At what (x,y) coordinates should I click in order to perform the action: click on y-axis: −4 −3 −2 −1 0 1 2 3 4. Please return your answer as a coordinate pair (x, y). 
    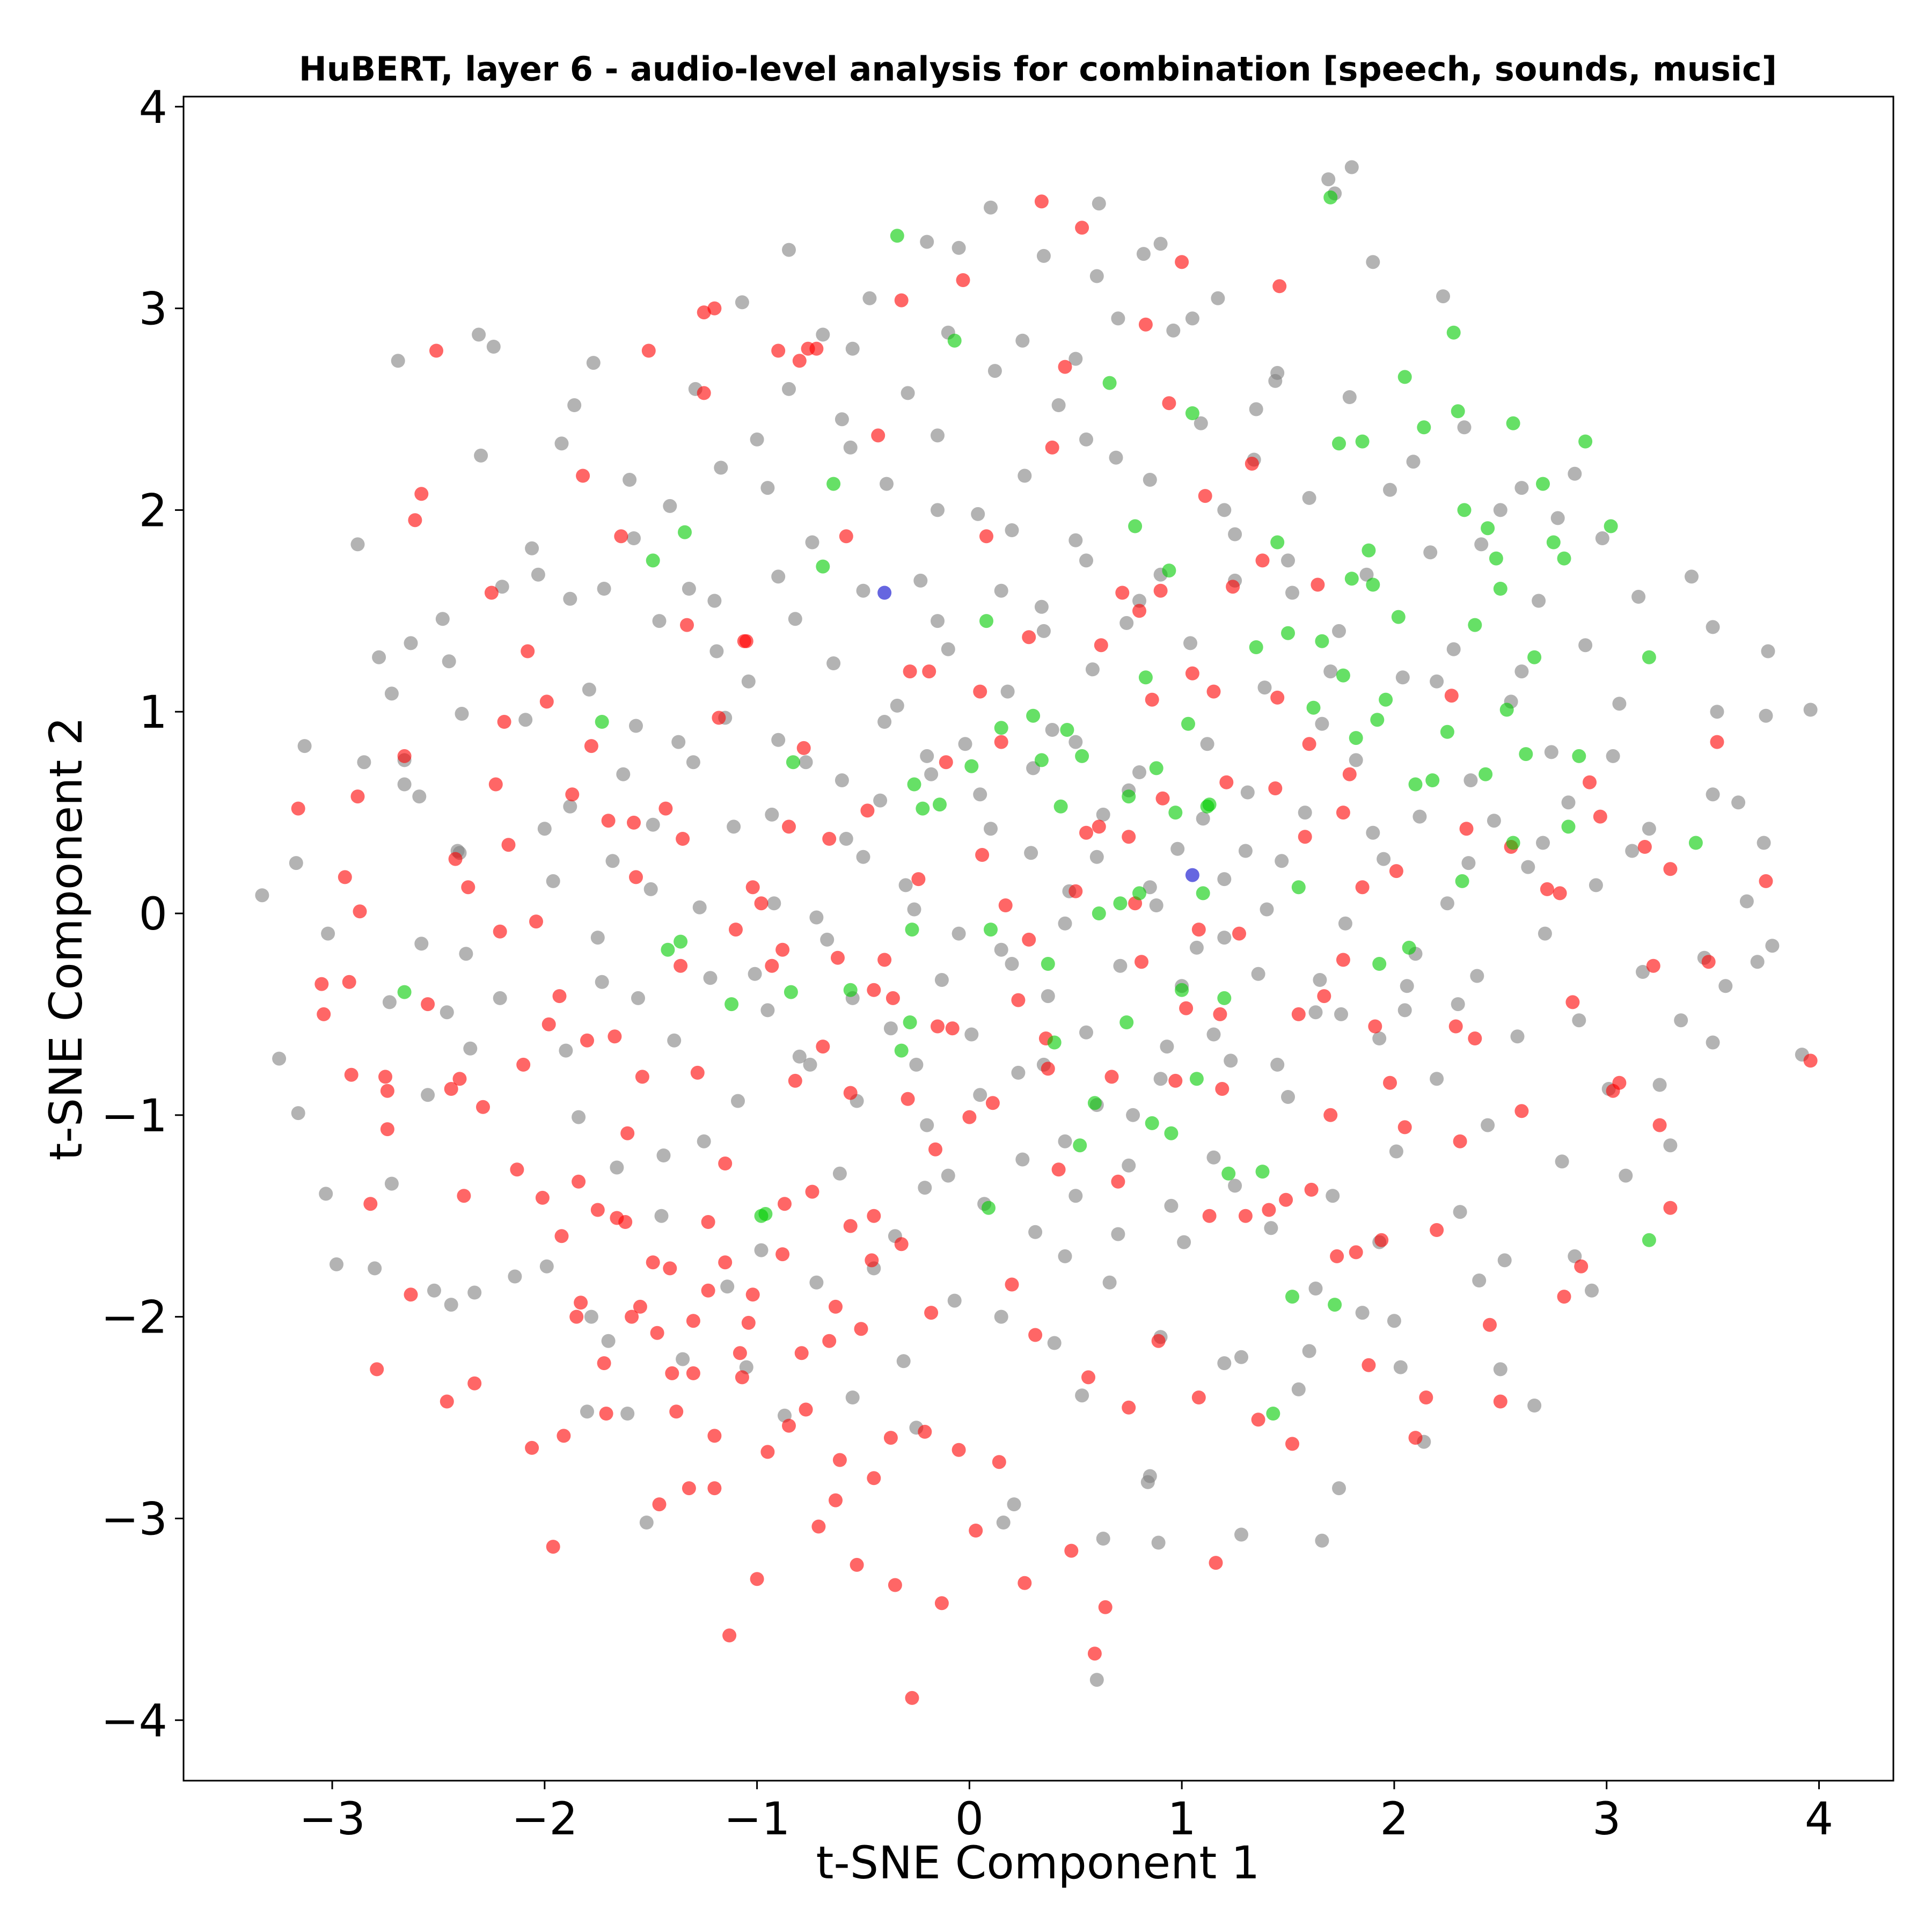
    Looking at the image, I should click on (142, 914).